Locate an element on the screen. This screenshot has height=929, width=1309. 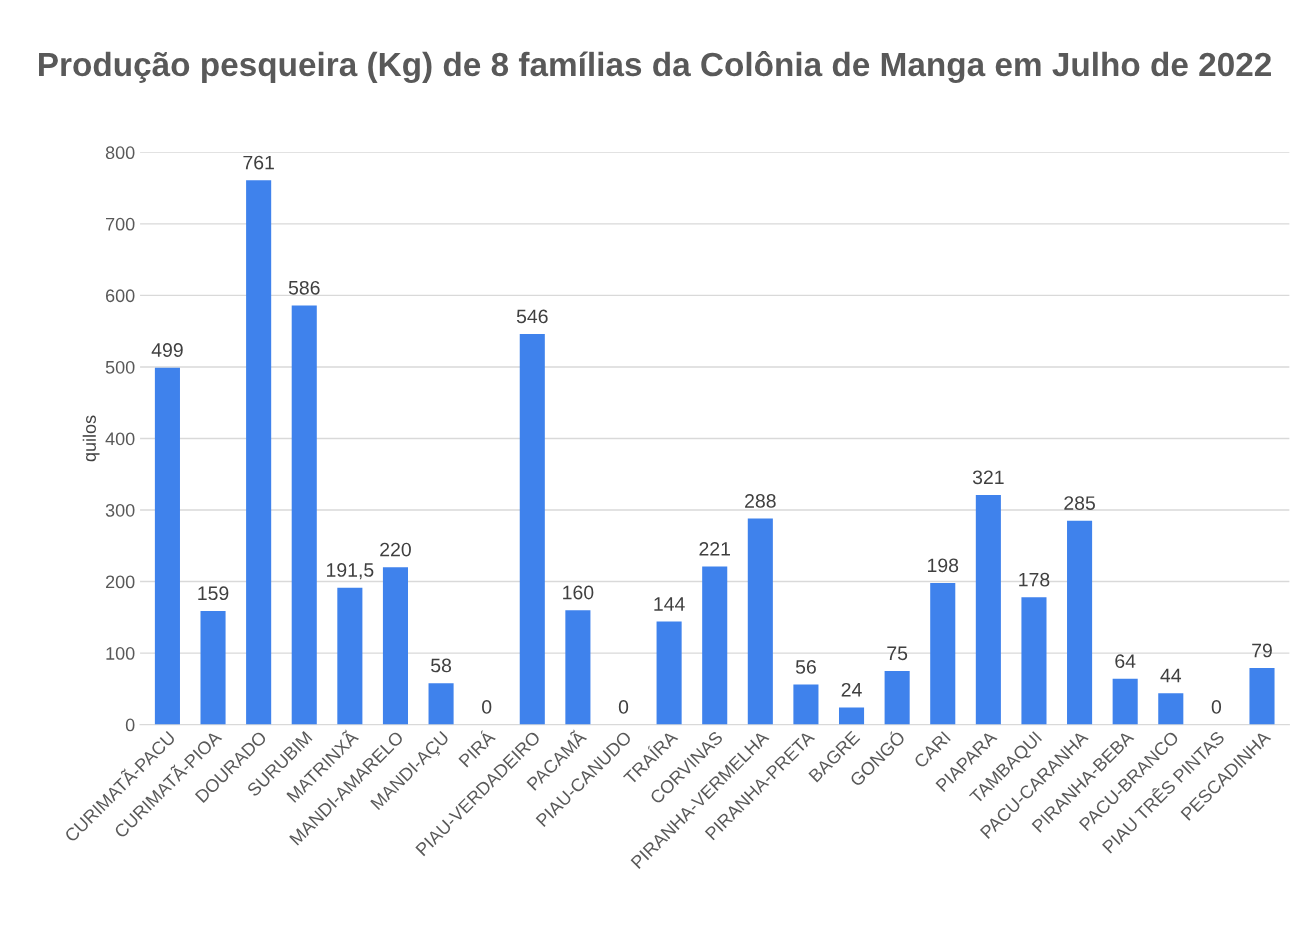
data-label: 191,5 is located at coordinates (350, 571).